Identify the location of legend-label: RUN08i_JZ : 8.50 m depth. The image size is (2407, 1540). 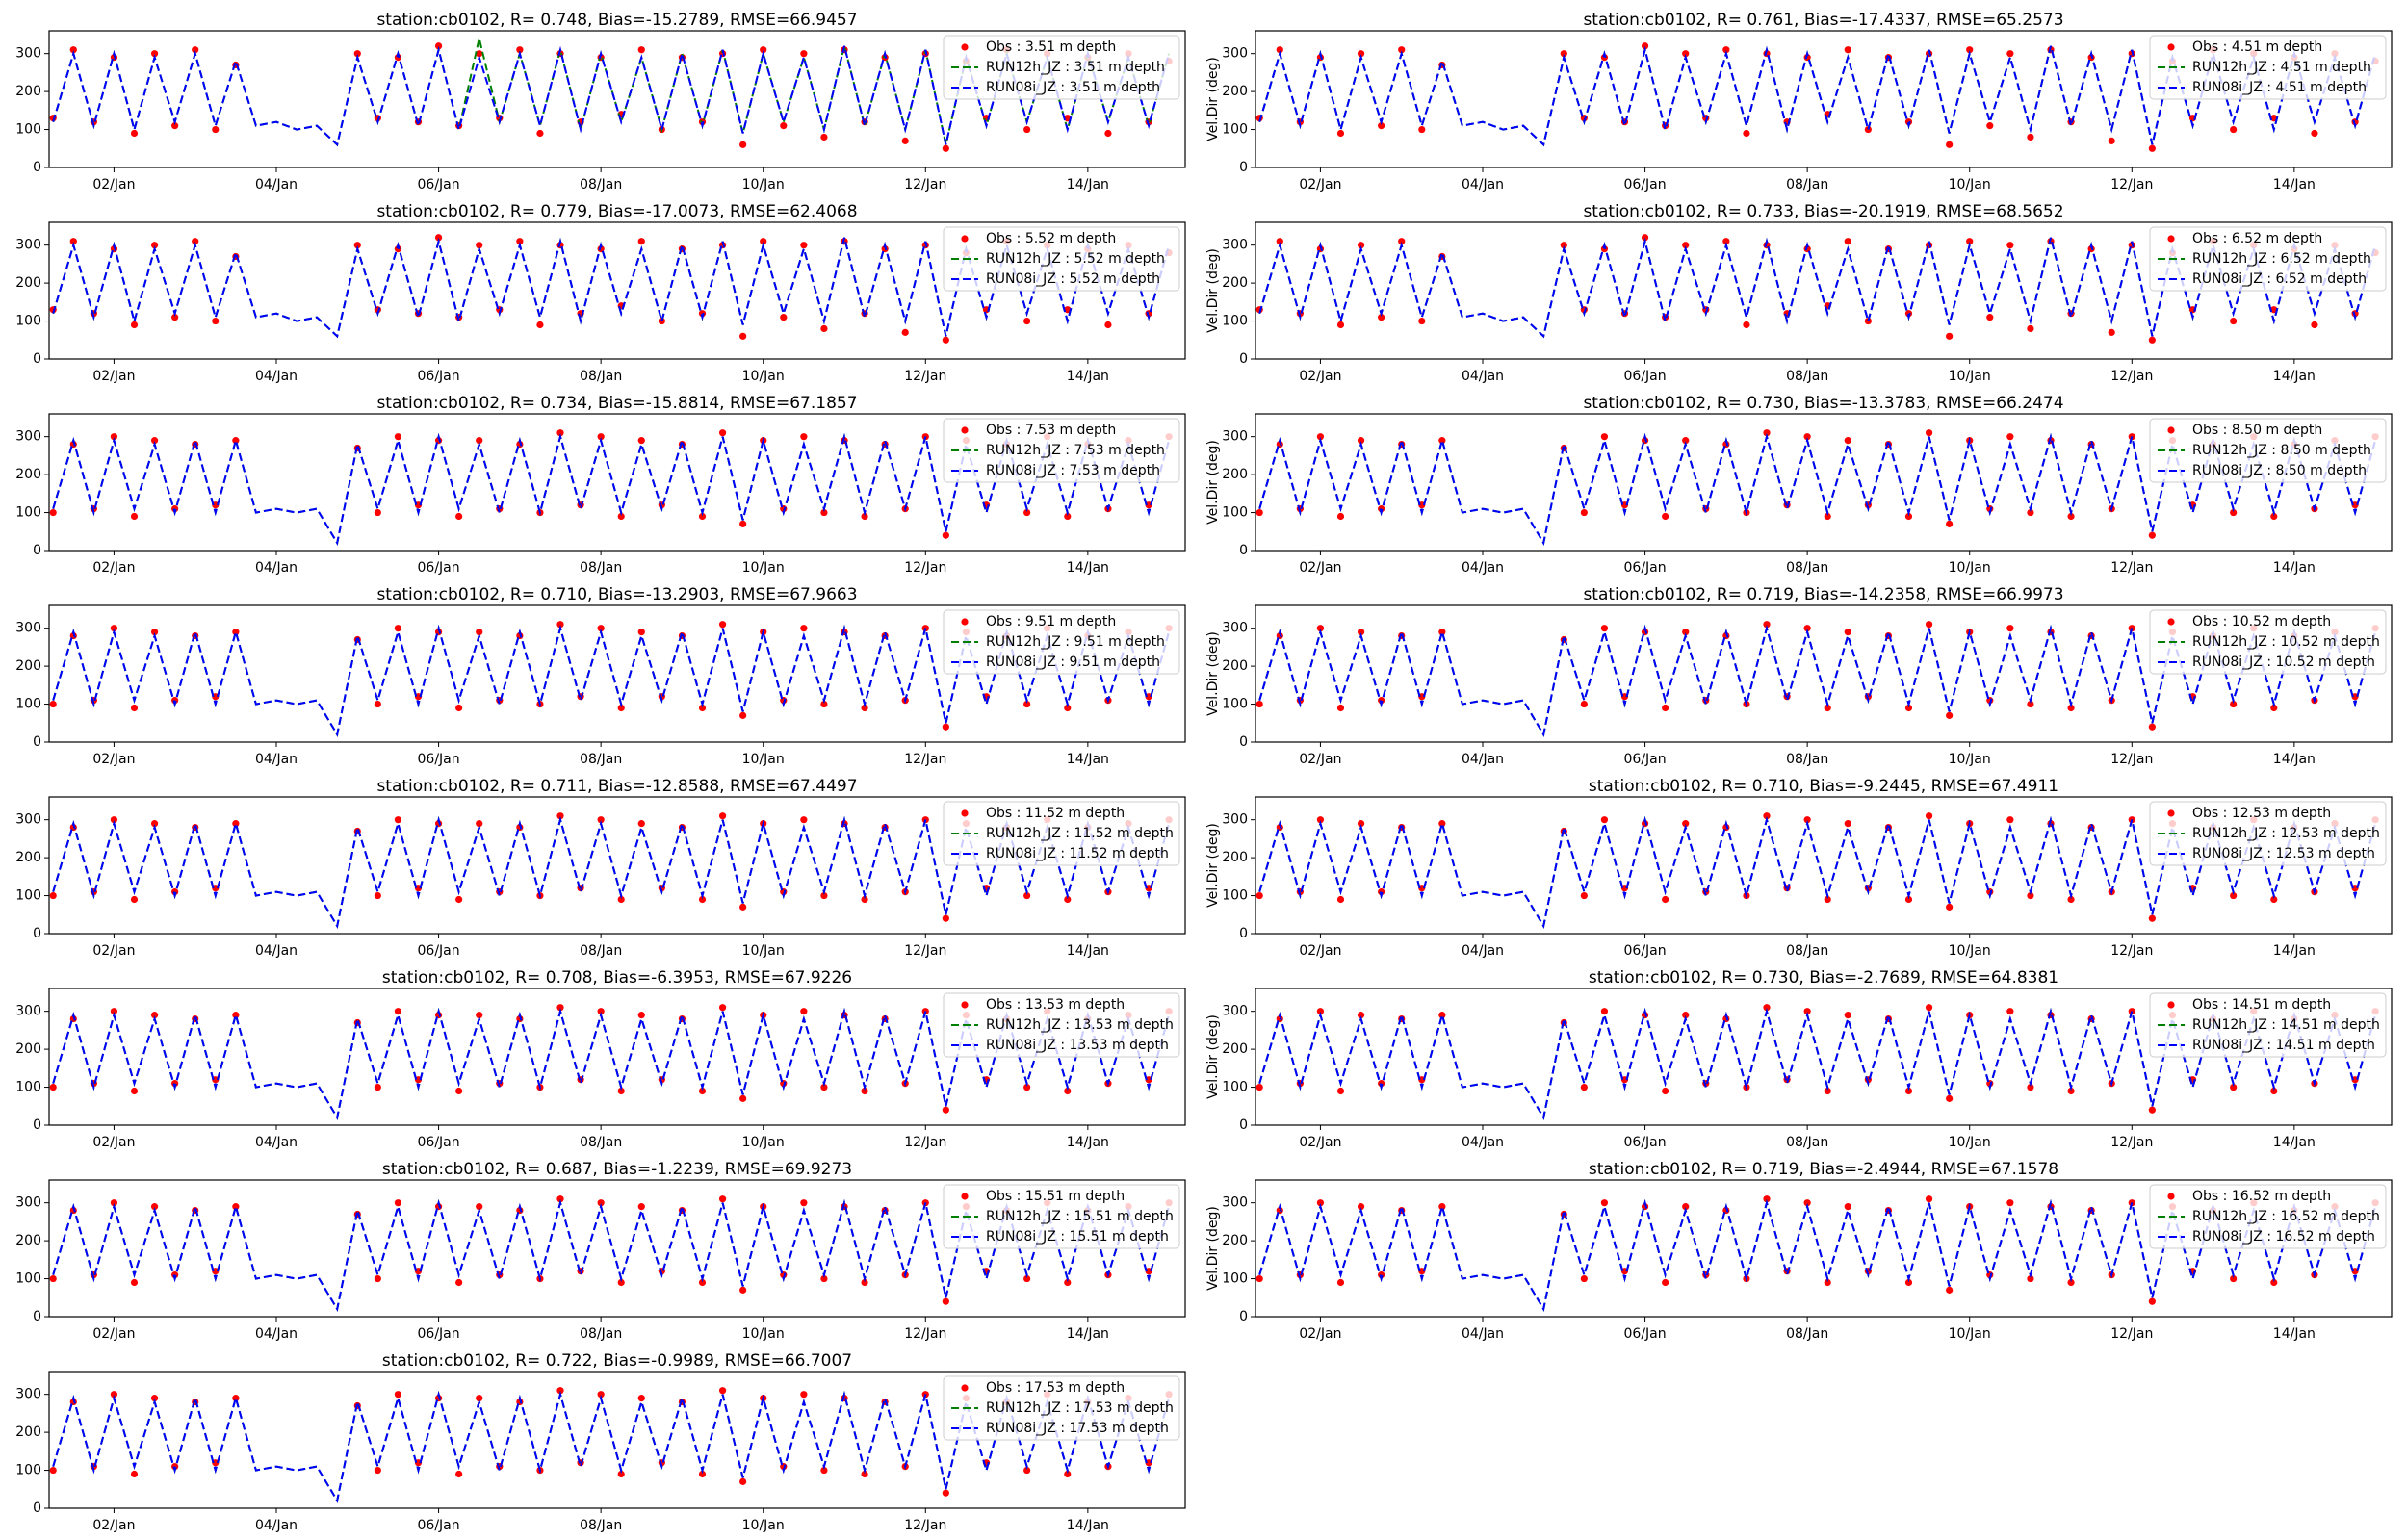
(2279, 470).